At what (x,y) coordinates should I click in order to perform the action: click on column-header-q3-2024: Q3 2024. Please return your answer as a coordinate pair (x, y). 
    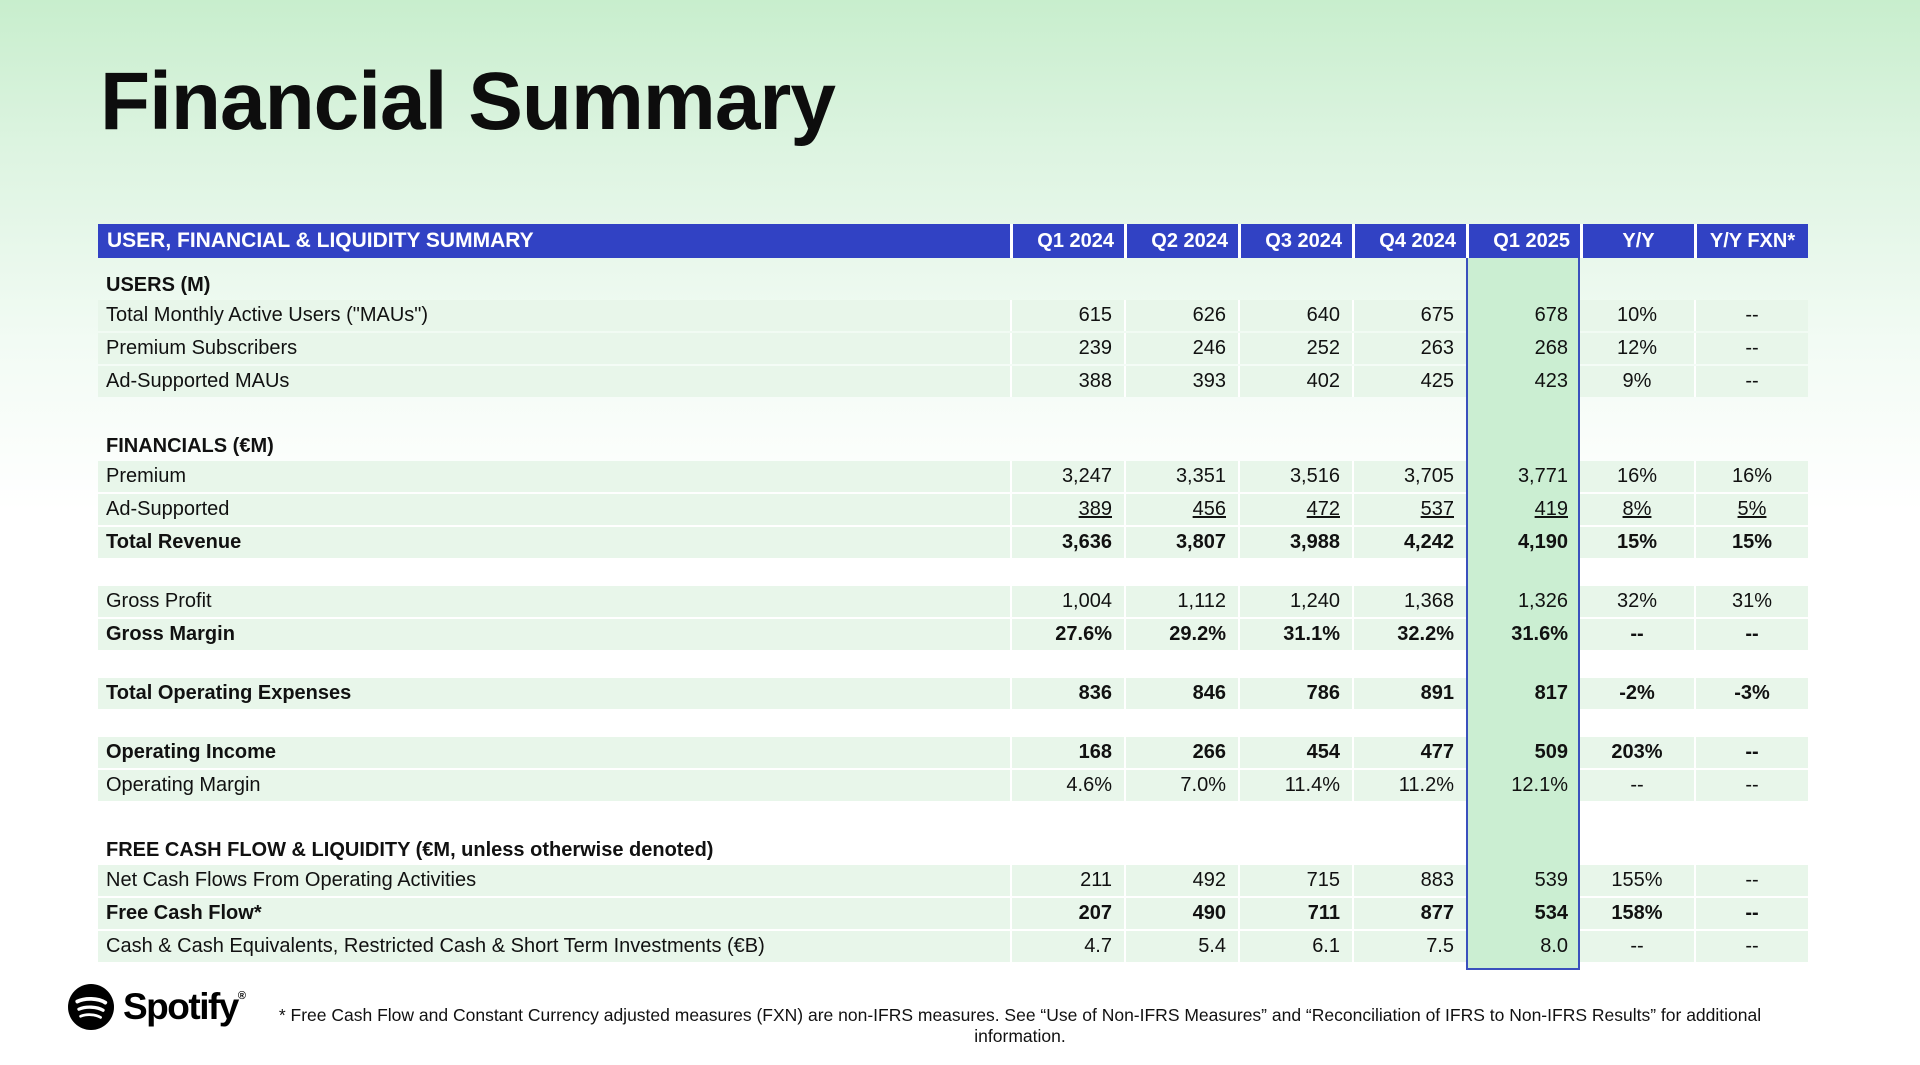
    Looking at the image, I should click on (1295, 241).